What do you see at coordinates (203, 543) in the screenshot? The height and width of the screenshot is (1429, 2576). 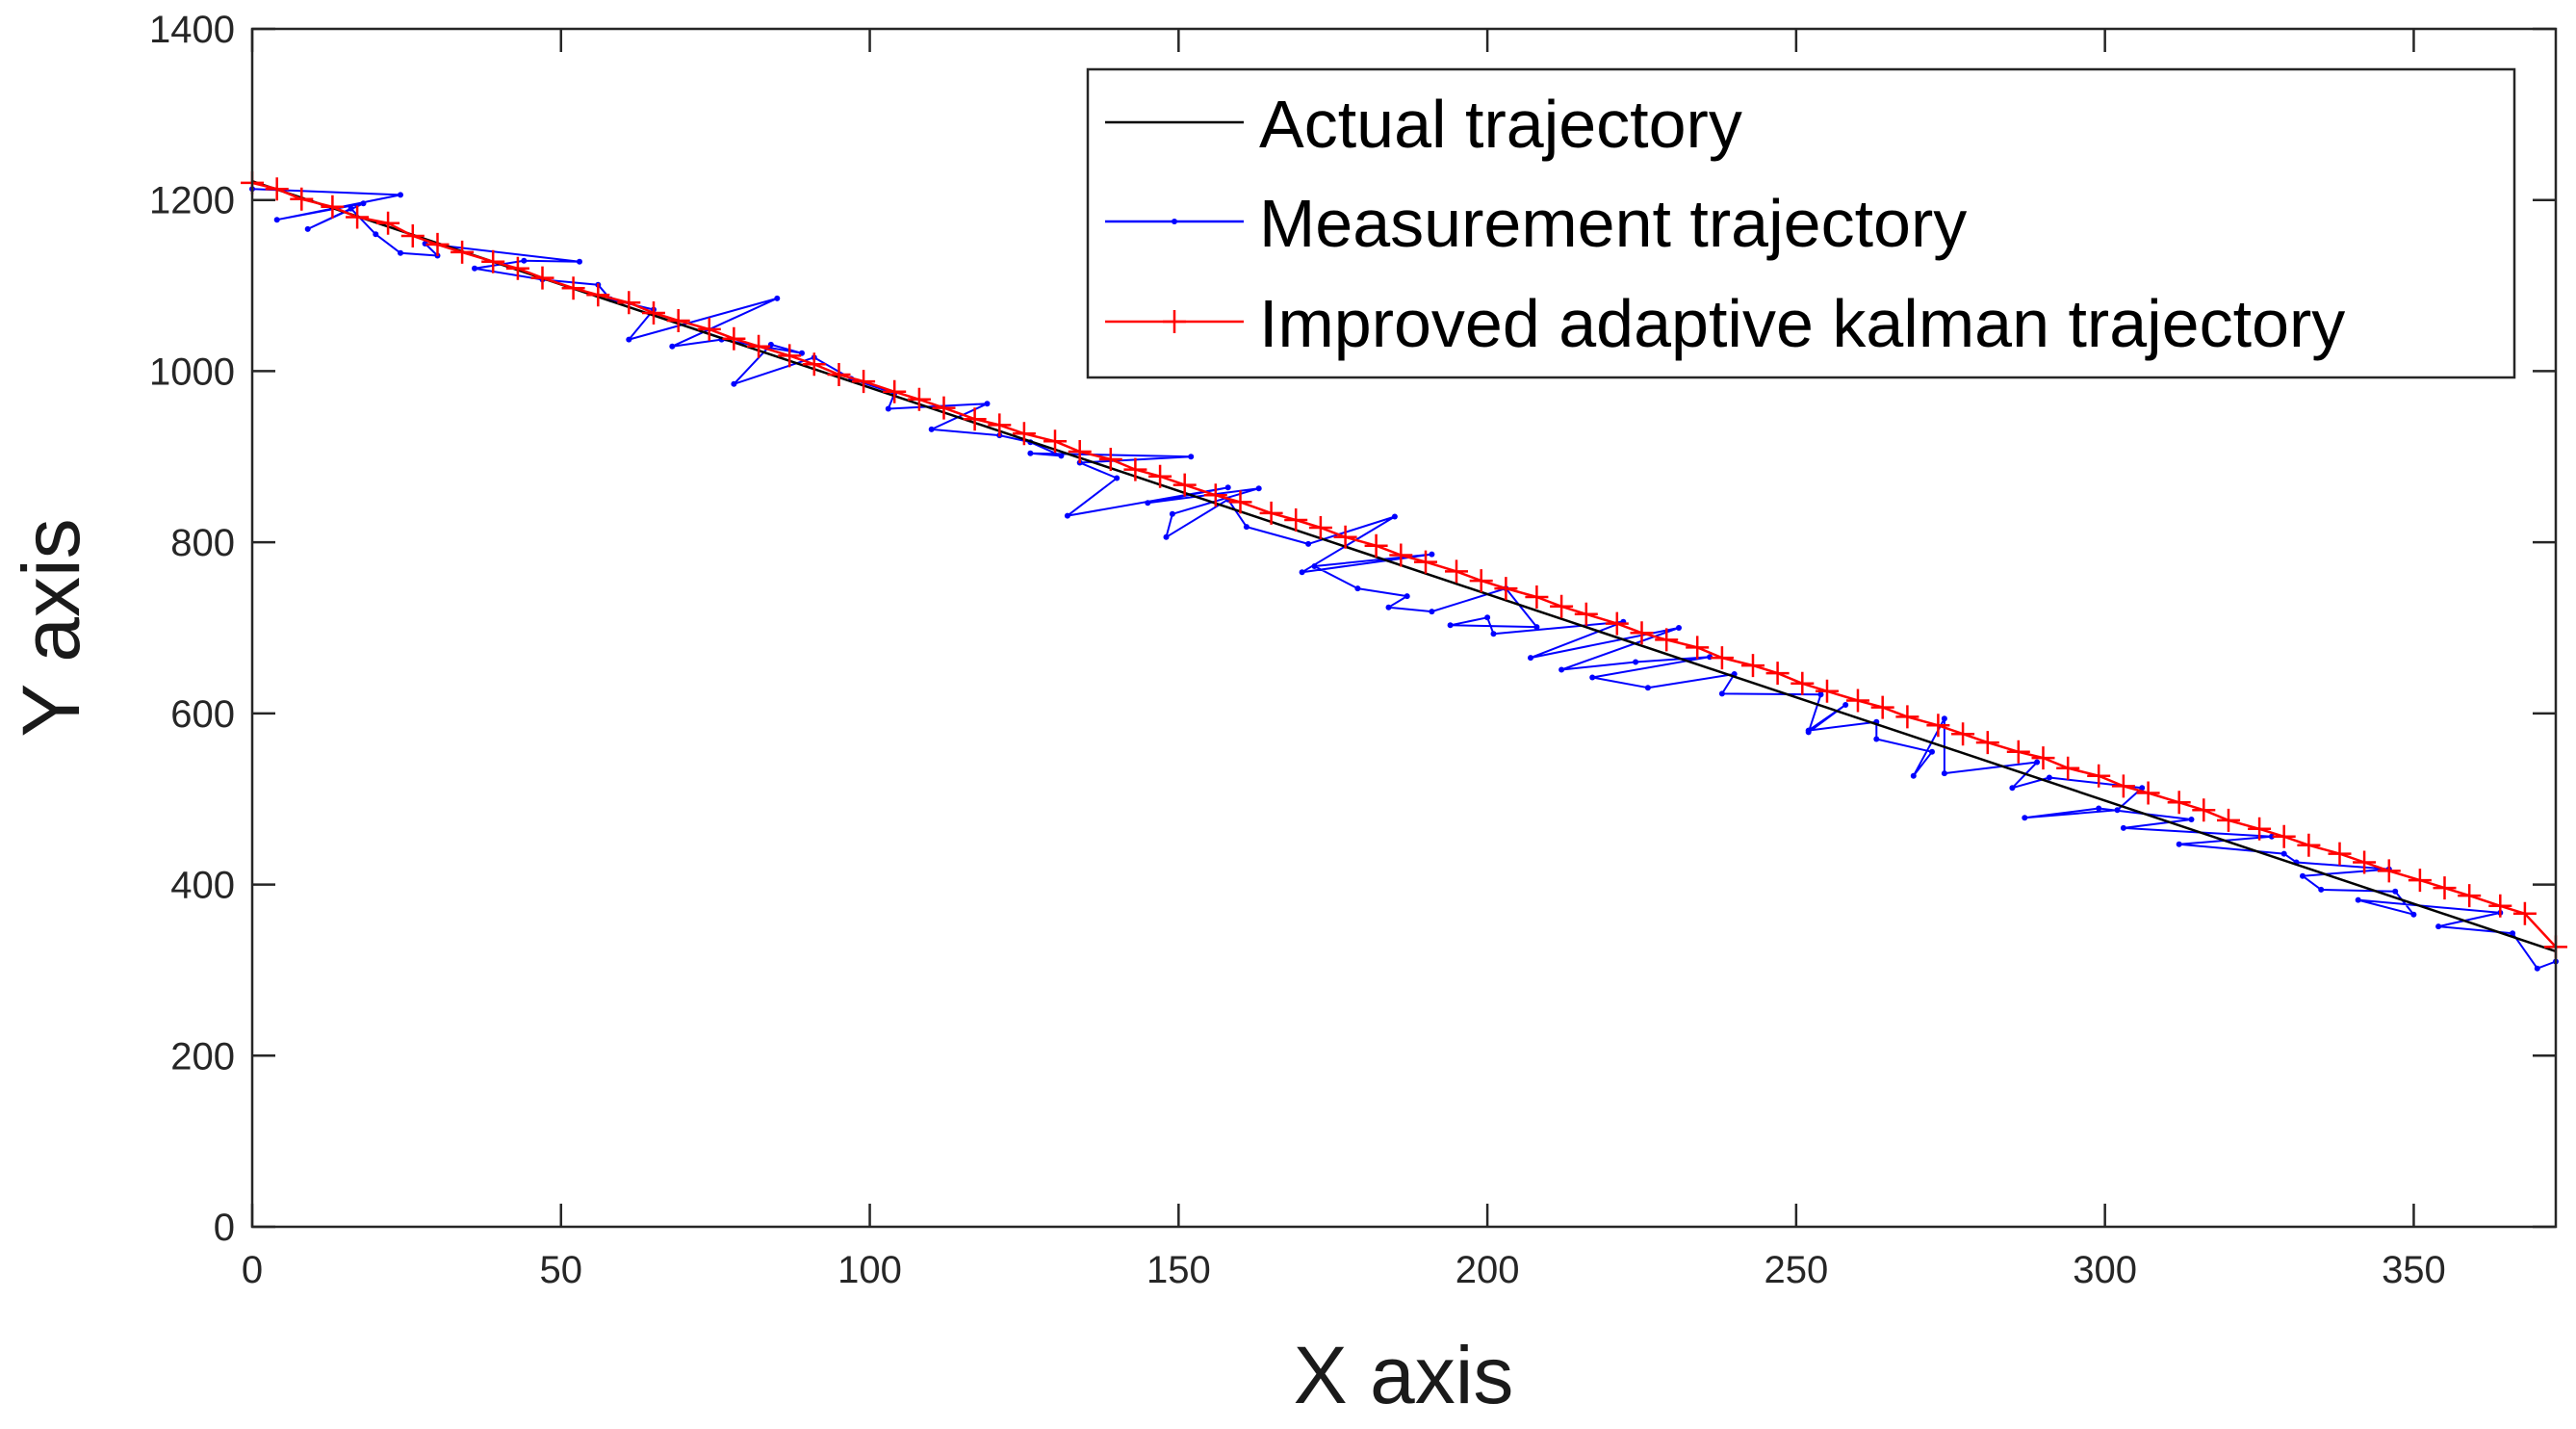 I see `y-tick-label: 800` at bounding box center [203, 543].